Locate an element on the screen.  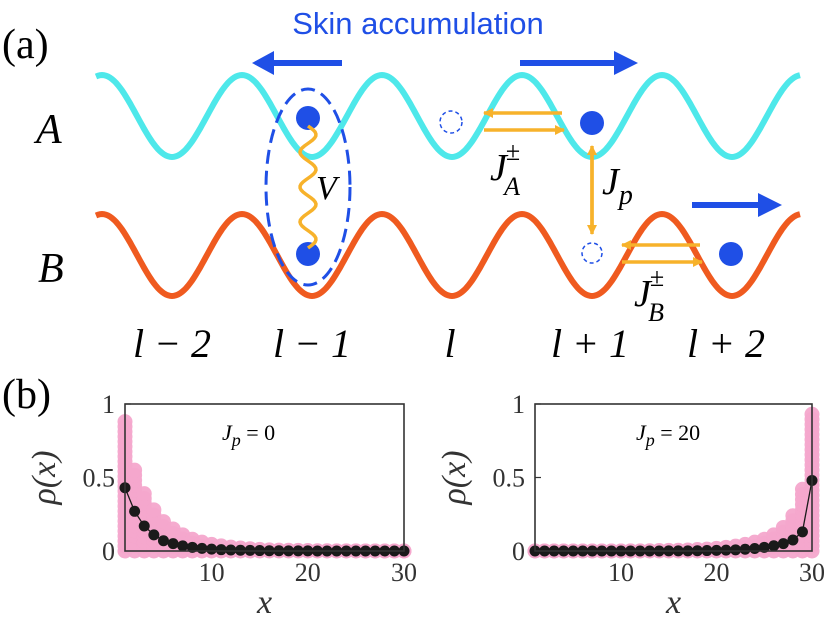
plot1-annotation-rest: = 20 is located at coordinates (677, 432).